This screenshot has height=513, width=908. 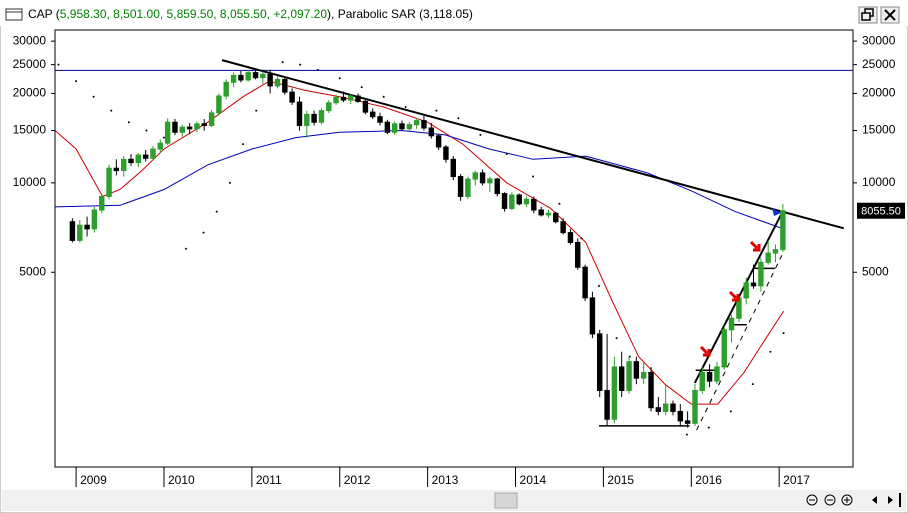 I want to click on x-tick-label: 2013, so click(x=445, y=480).